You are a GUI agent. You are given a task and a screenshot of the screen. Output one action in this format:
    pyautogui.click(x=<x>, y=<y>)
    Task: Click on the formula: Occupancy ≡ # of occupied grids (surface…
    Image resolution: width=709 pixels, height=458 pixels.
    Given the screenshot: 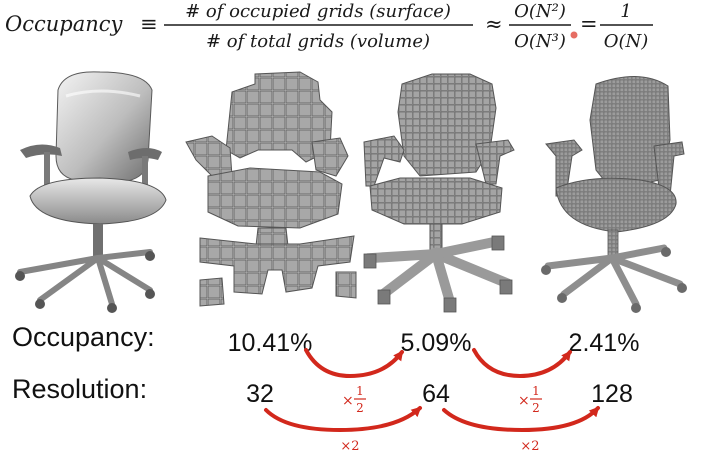 What is the action you would take?
    pyautogui.click(x=329, y=26)
    